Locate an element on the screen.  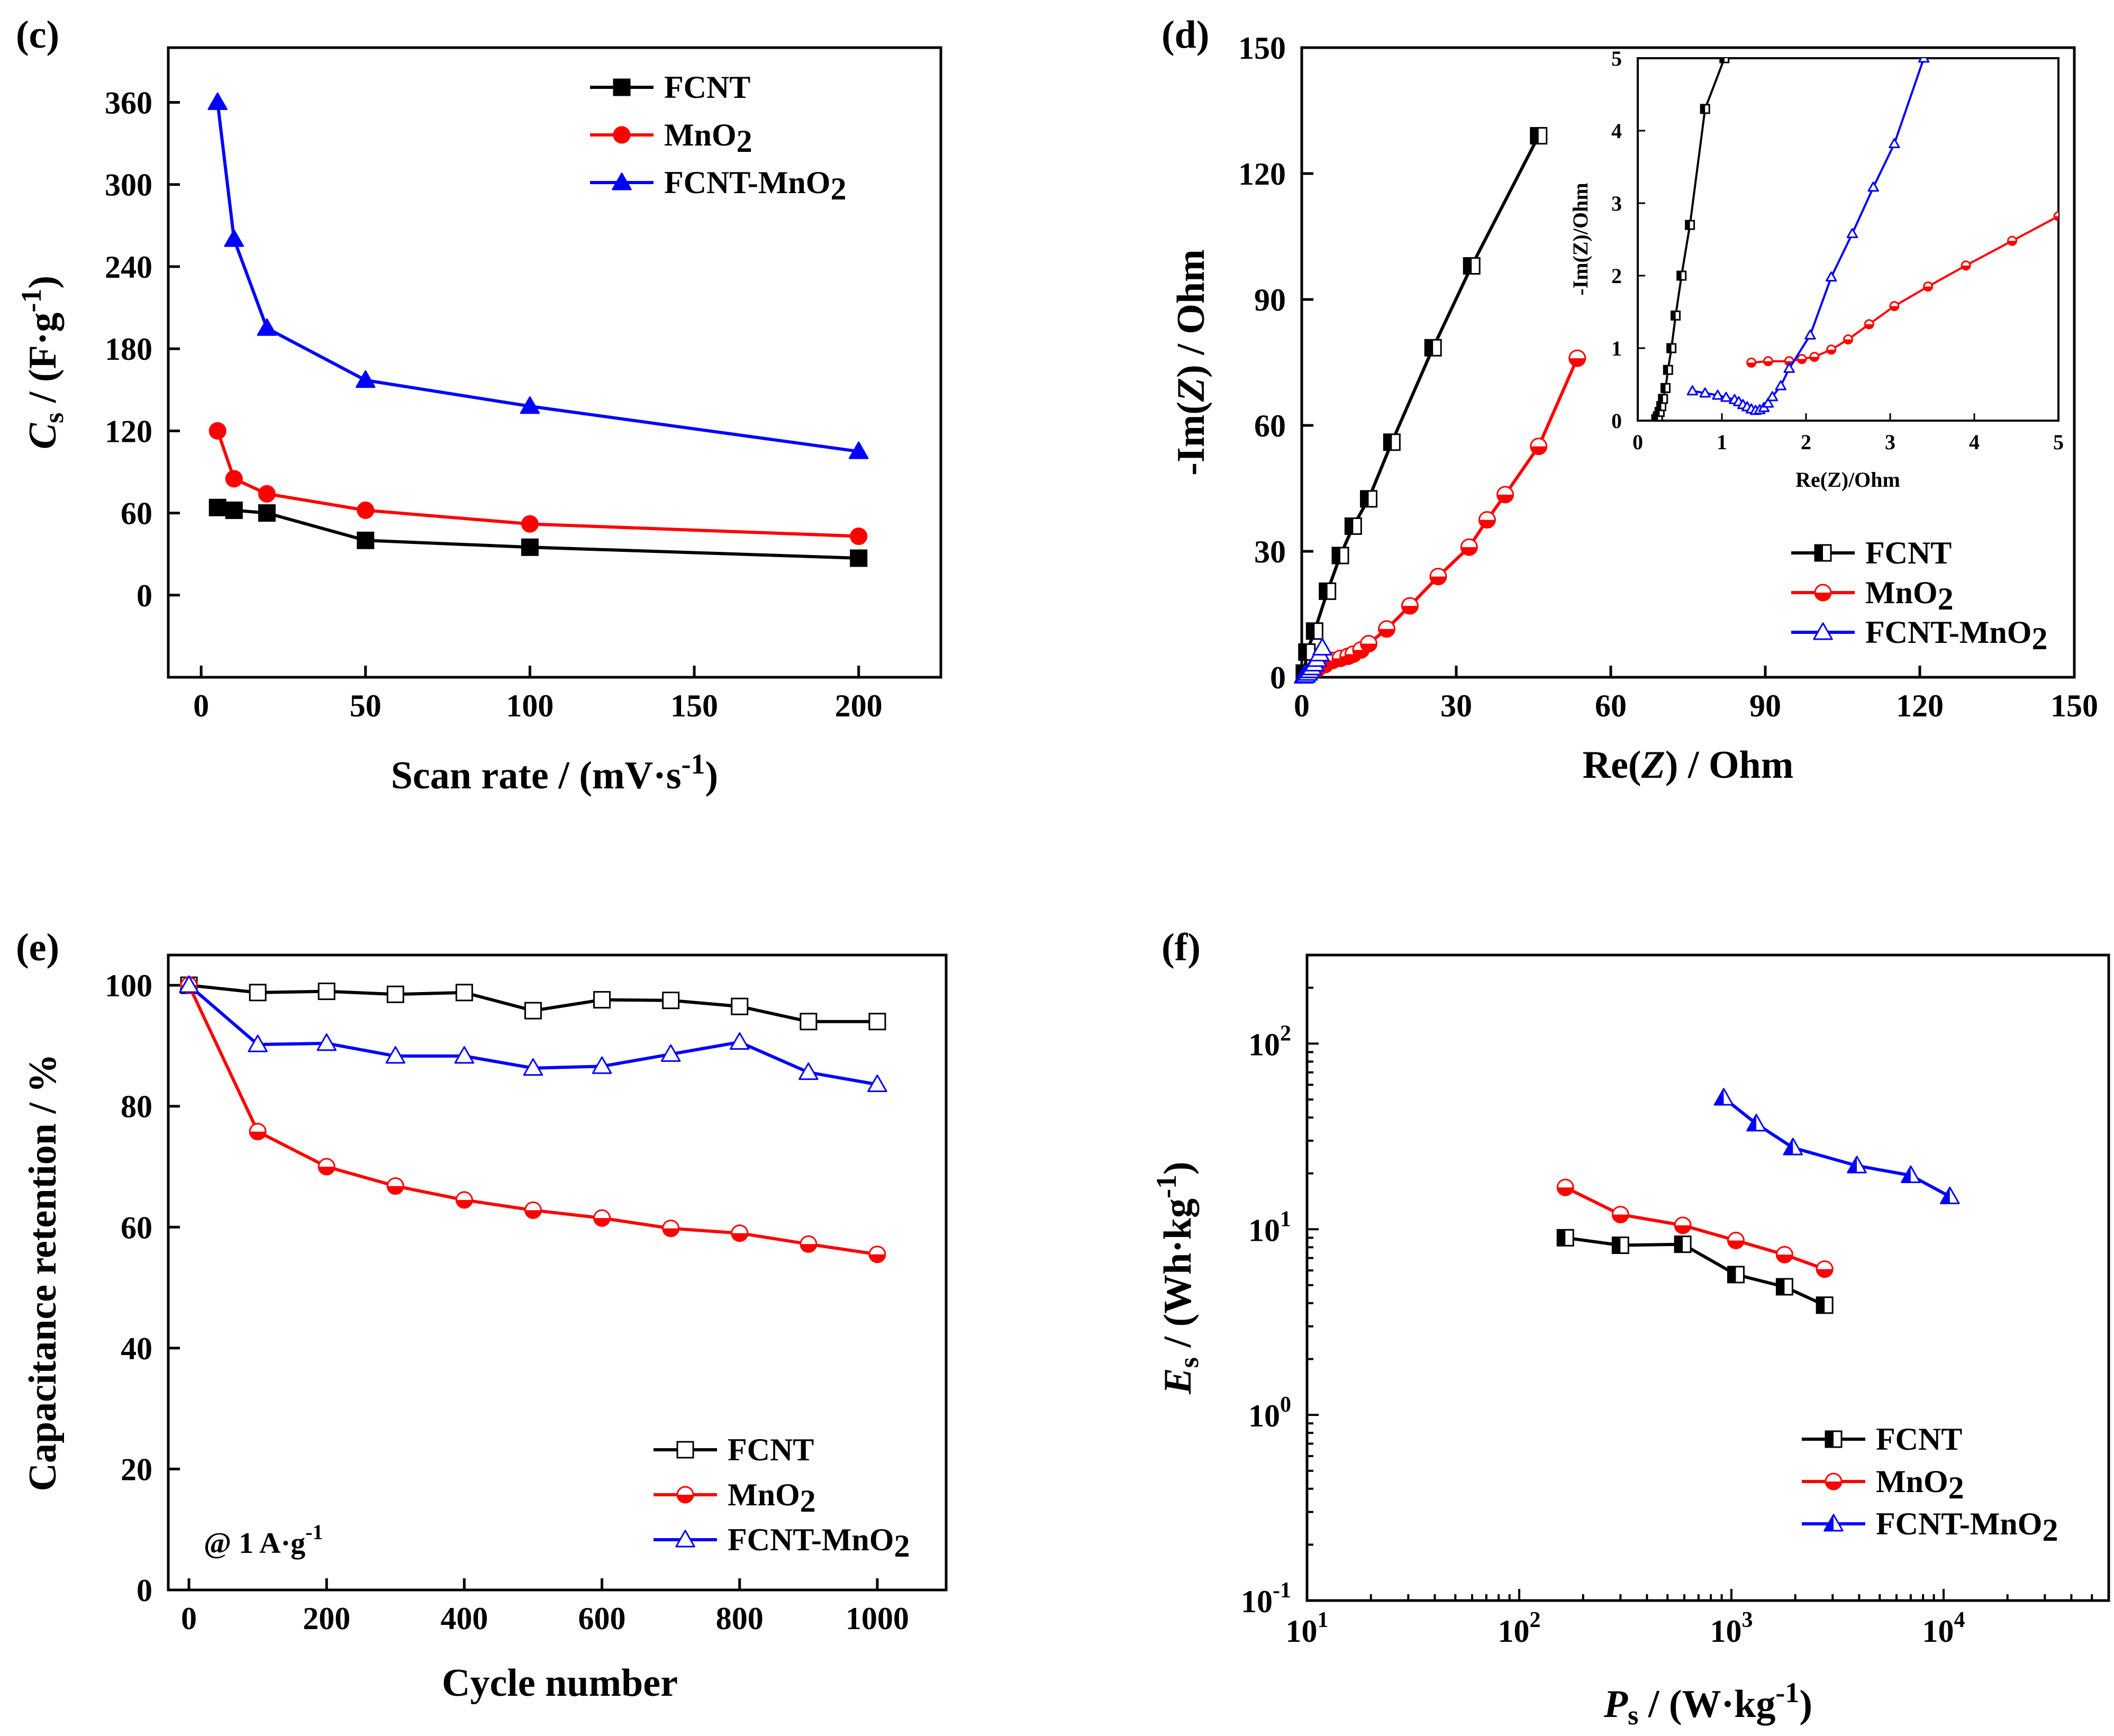
y-tick-label-3: 60 is located at coordinates (137, 1228).